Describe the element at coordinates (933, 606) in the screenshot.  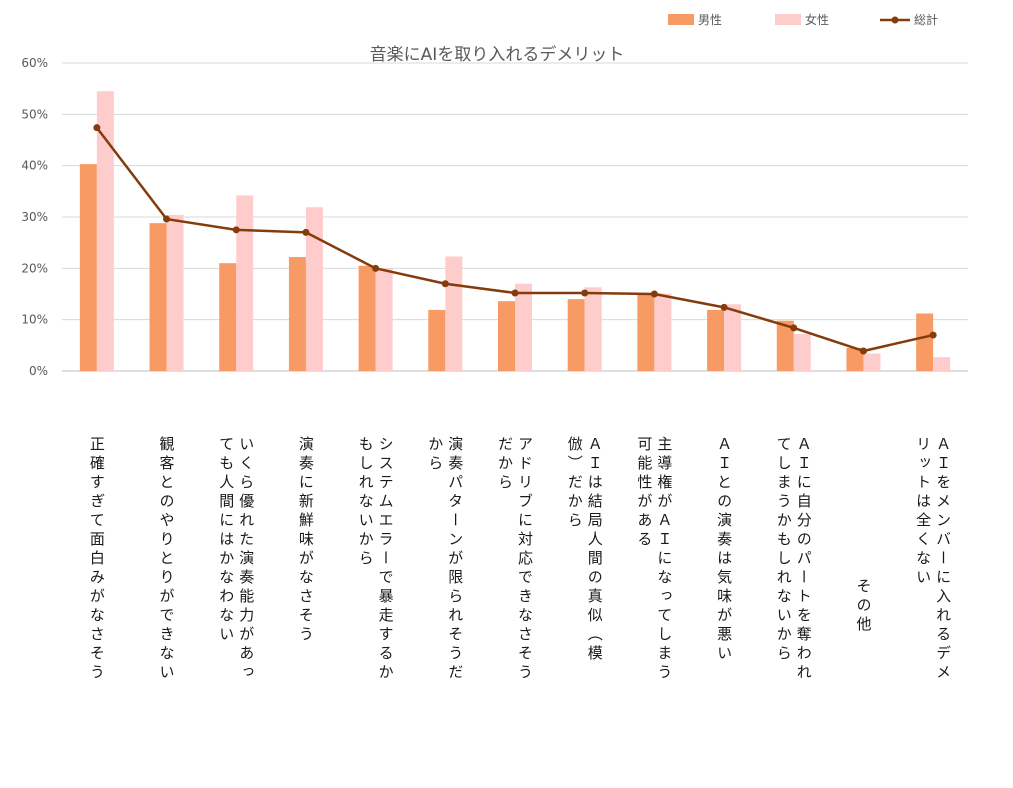
I see `x-tick-label: ＡＩをメンバーに入れるデメ リットは全くない` at that location.